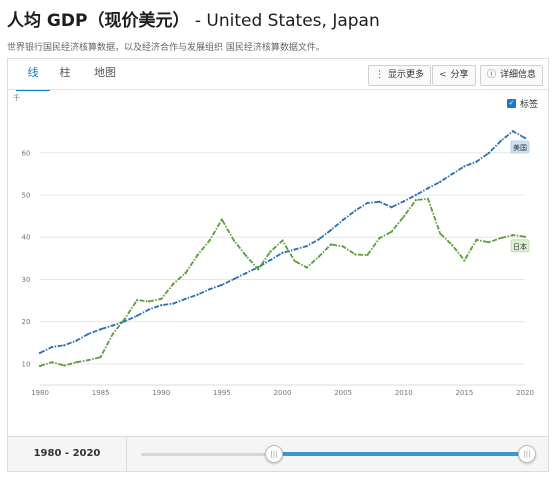 This screenshot has height=477, width=554. What do you see at coordinates (26, 153) in the screenshot?
I see `y-tick-label: 60` at bounding box center [26, 153].